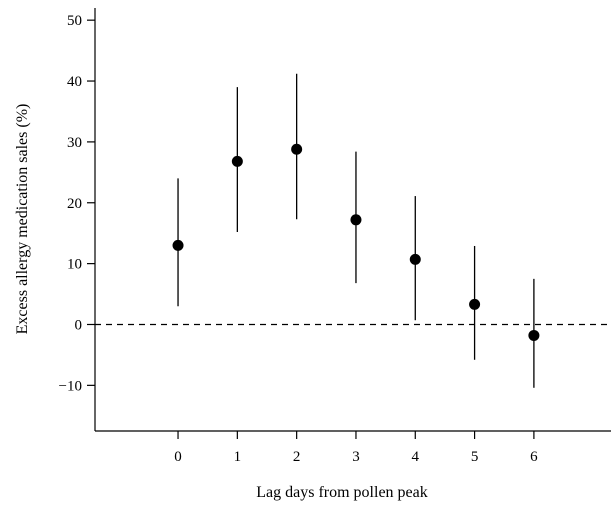 The width and height of the screenshot is (611, 507). What do you see at coordinates (356, 457) in the screenshot?
I see `x-tick-label: 3` at bounding box center [356, 457].